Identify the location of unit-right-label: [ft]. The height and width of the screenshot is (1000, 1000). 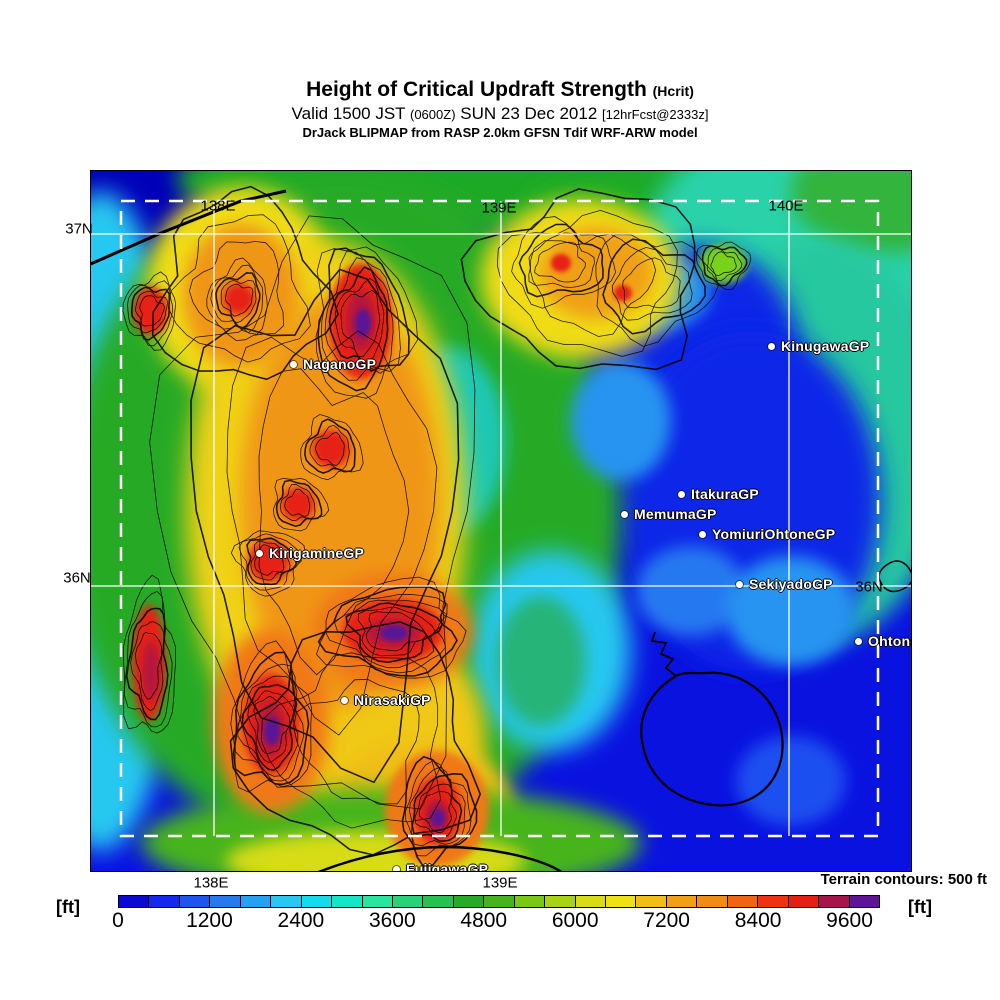
(920, 907).